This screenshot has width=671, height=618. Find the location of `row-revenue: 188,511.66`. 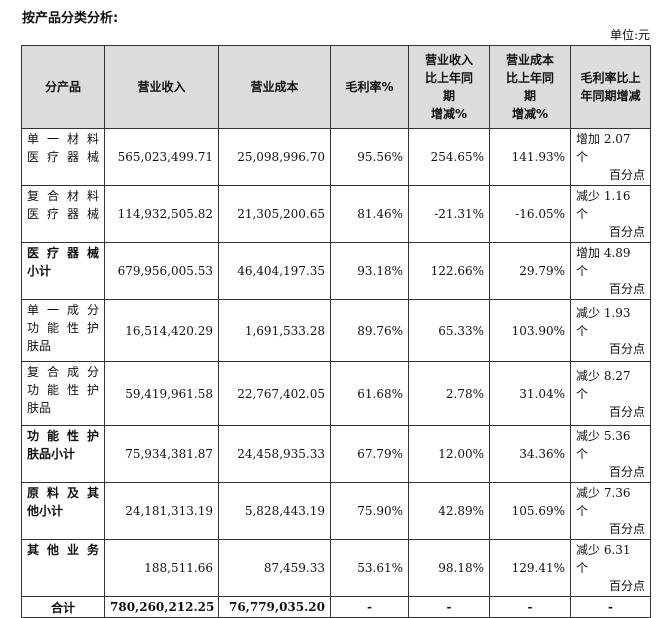

row-revenue: 188,511.66 is located at coordinates (161, 568).